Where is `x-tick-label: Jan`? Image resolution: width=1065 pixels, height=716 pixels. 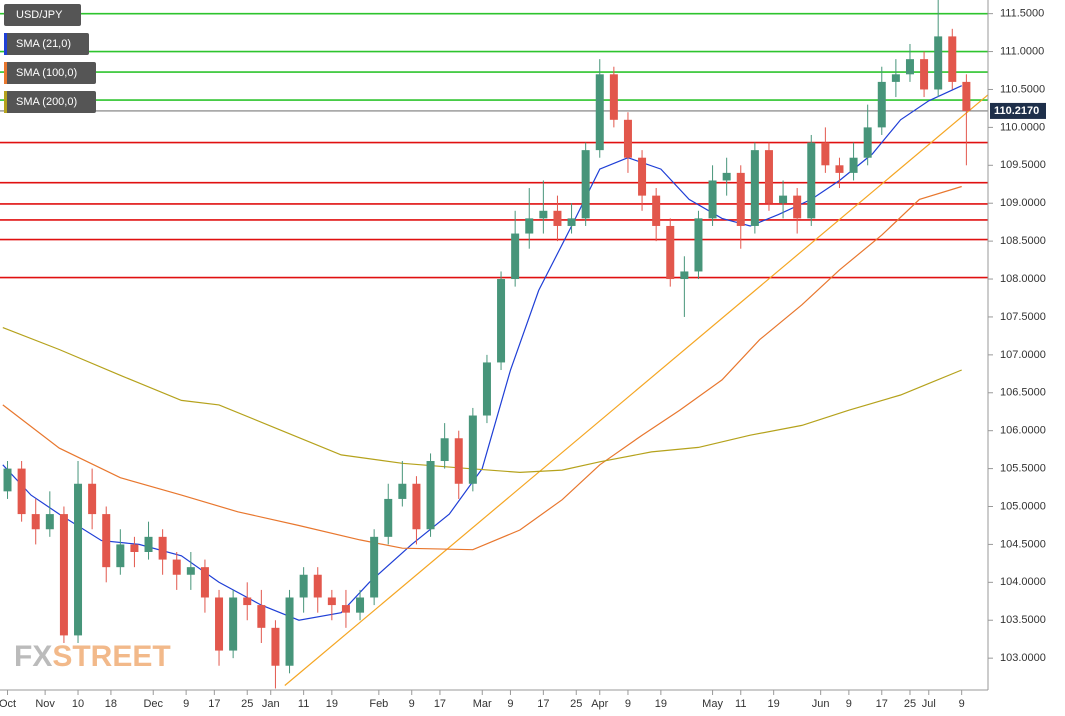
x-tick-label: Jan is located at coordinates (271, 704).